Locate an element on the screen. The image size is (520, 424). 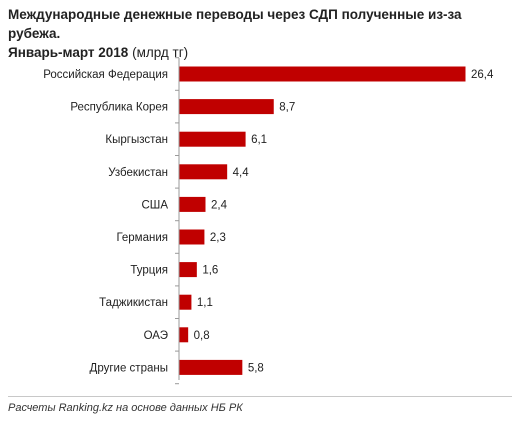
title-line-2: Январь-март 2018 is located at coordinates (68, 52).